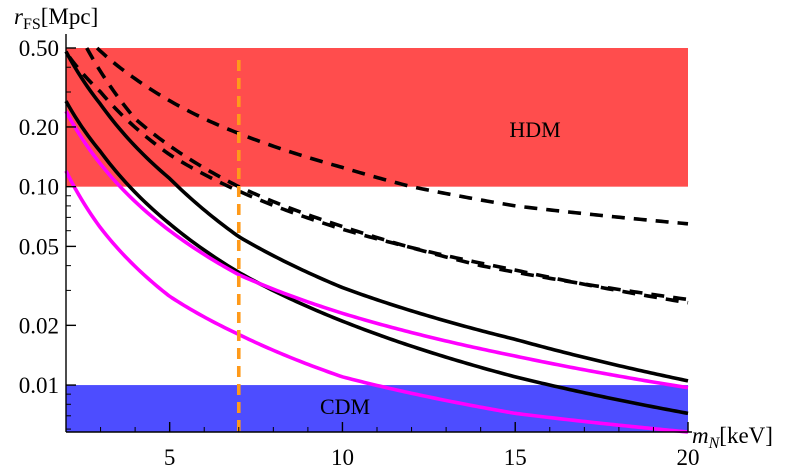 Image resolution: width=810 pixels, height=470 pixels. What do you see at coordinates (39, 127) in the screenshot?
I see `y-tick-label: 0.20` at bounding box center [39, 127].